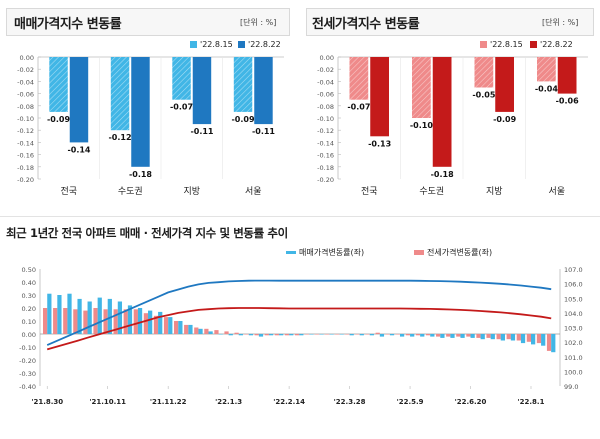 The image size is (600, 439). Describe the element at coordinates (366, 24) in the screenshot. I see `jeonse-panel-title: 전세가격지수 변동률` at that location.